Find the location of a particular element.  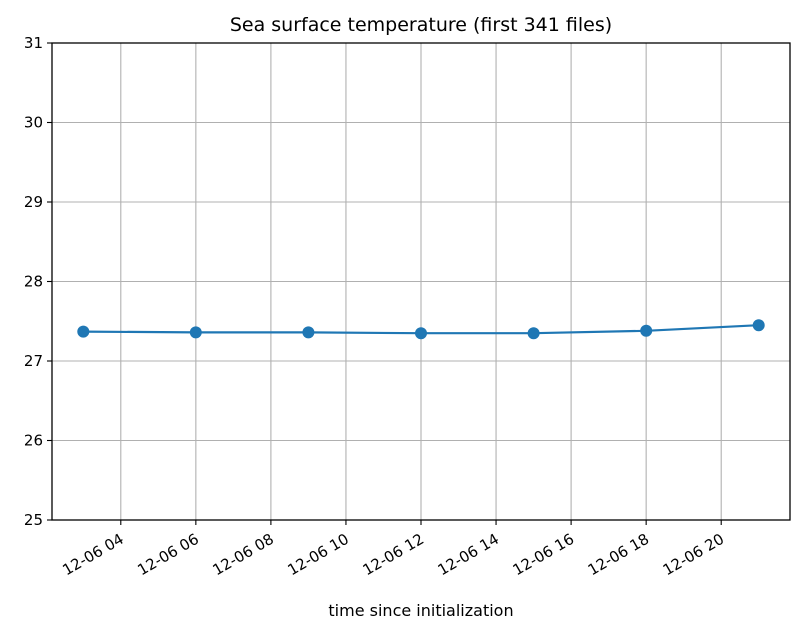

y-axis: 25 26 27 28 29 30 31 is located at coordinates (38, 281).